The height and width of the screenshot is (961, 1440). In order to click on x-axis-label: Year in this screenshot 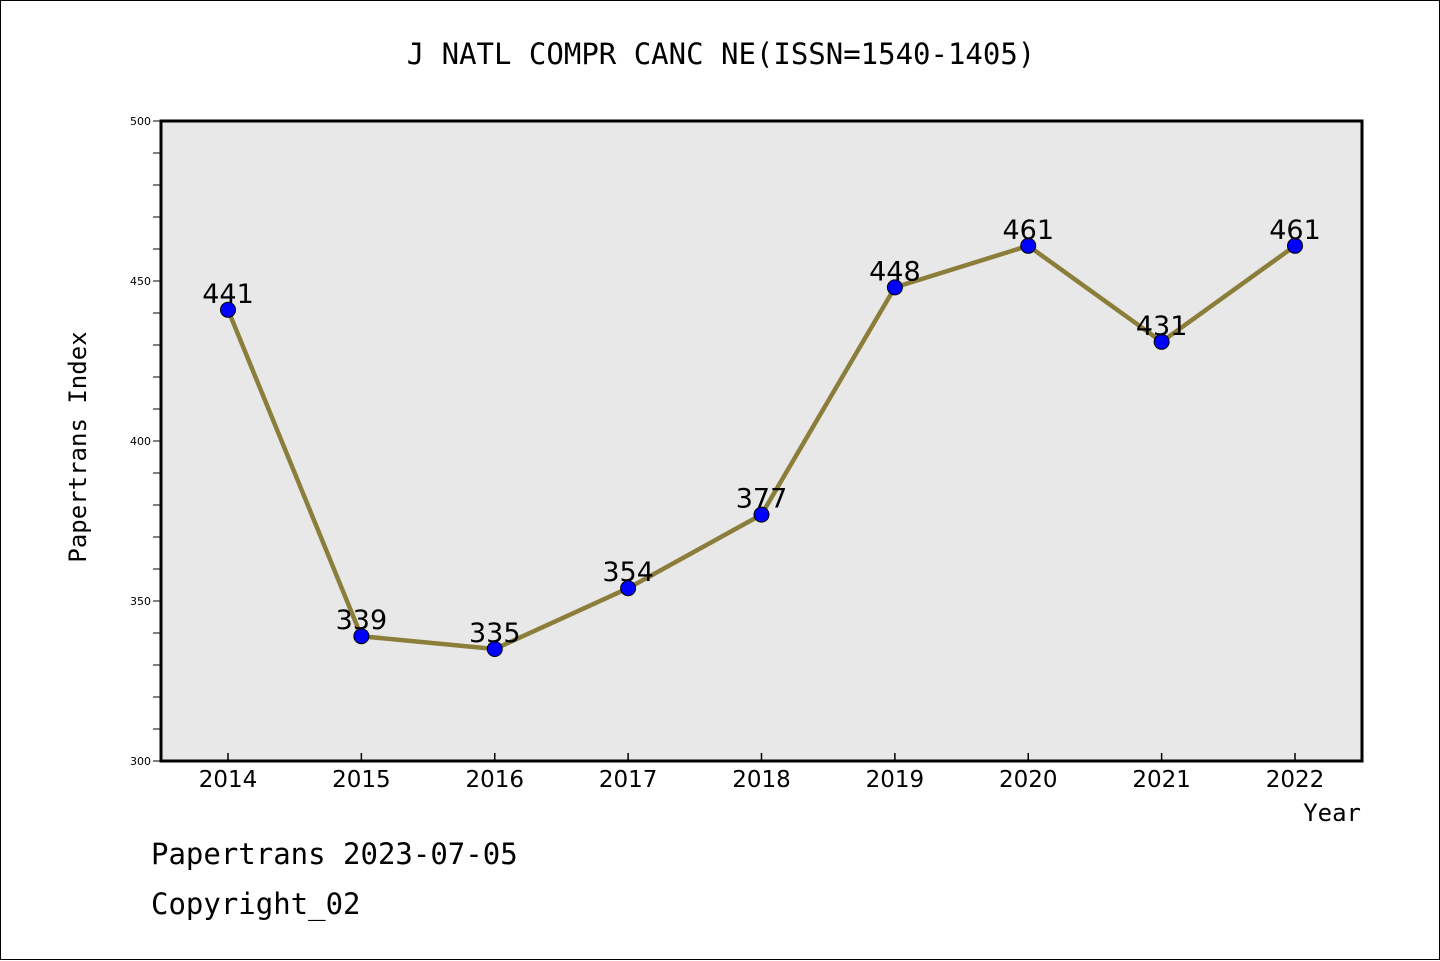, I will do `click(1332, 813)`.